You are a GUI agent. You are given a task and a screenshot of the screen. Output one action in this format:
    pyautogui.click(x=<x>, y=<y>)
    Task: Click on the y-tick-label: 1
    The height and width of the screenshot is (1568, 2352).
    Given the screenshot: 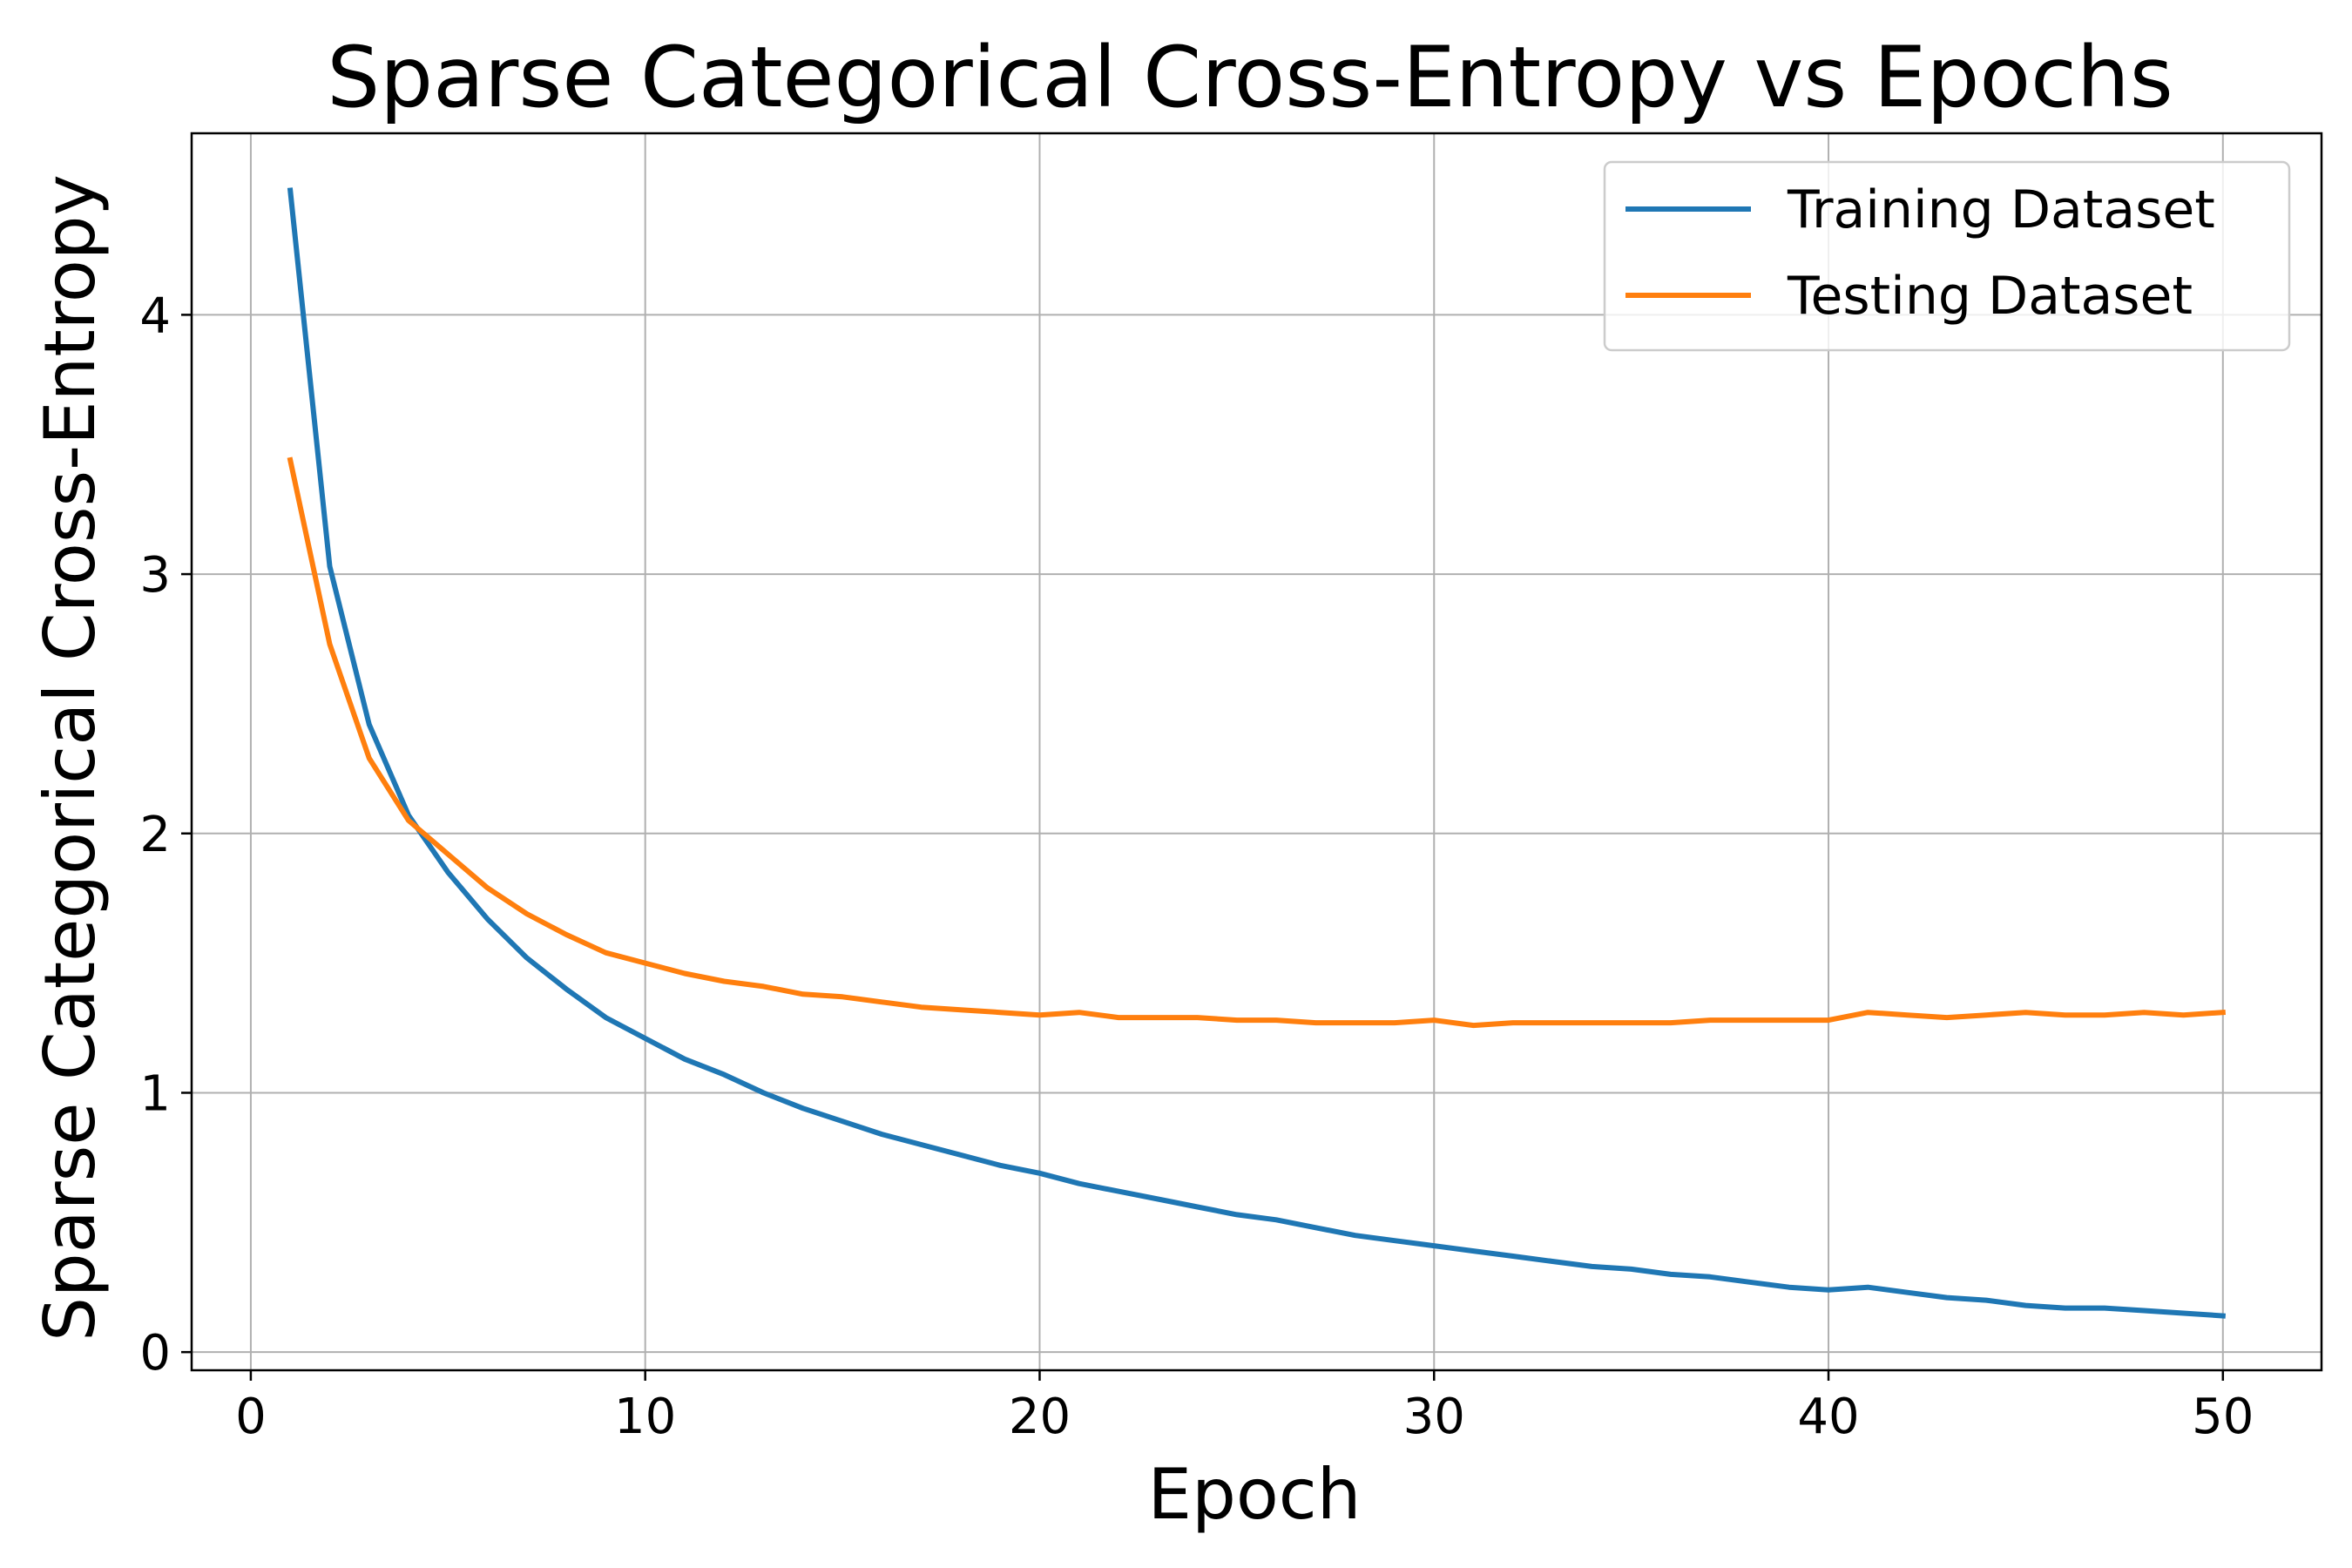 What is the action you would take?
    pyautogui.click(x=155, y=1093)
    